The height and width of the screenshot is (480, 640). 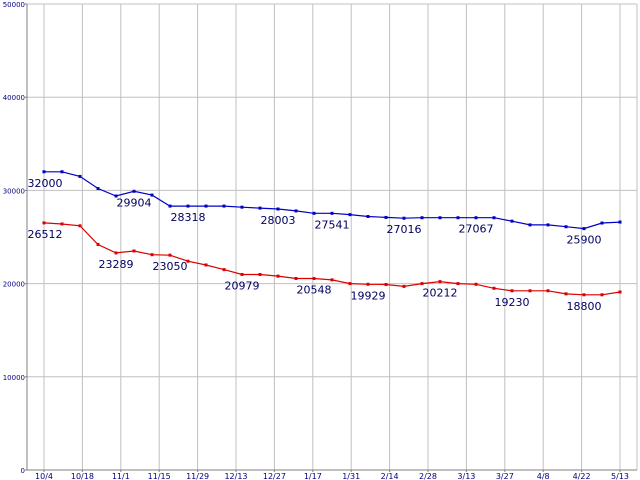 I want to click on y-tick-label-40000: 40000, so click(x=14, y=98).